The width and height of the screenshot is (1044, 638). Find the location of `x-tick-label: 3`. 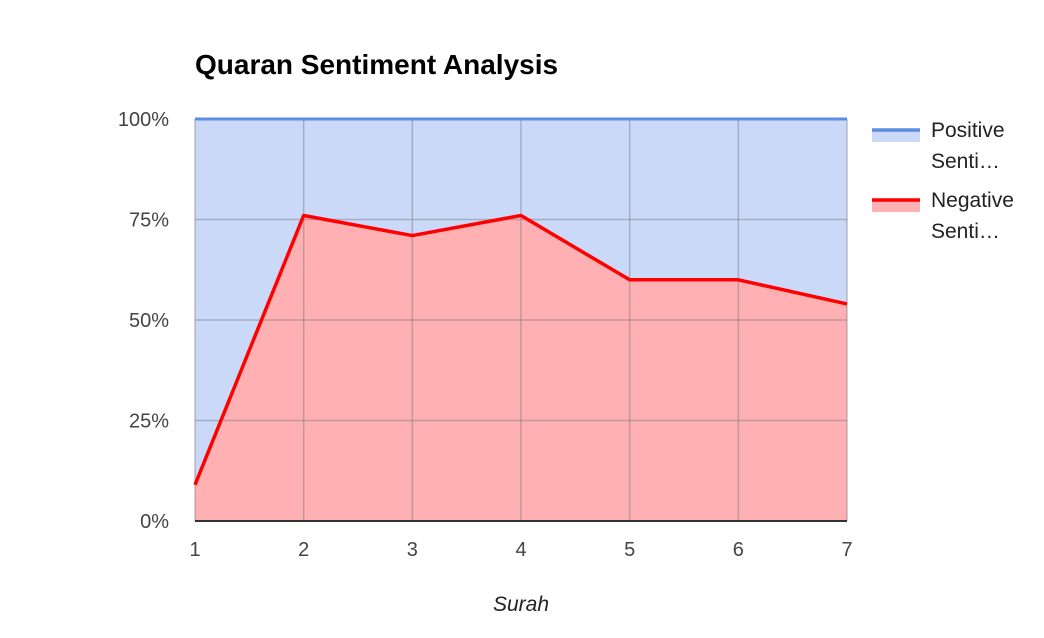

x-tick-label: 3 is located at coordinates (412, 550).